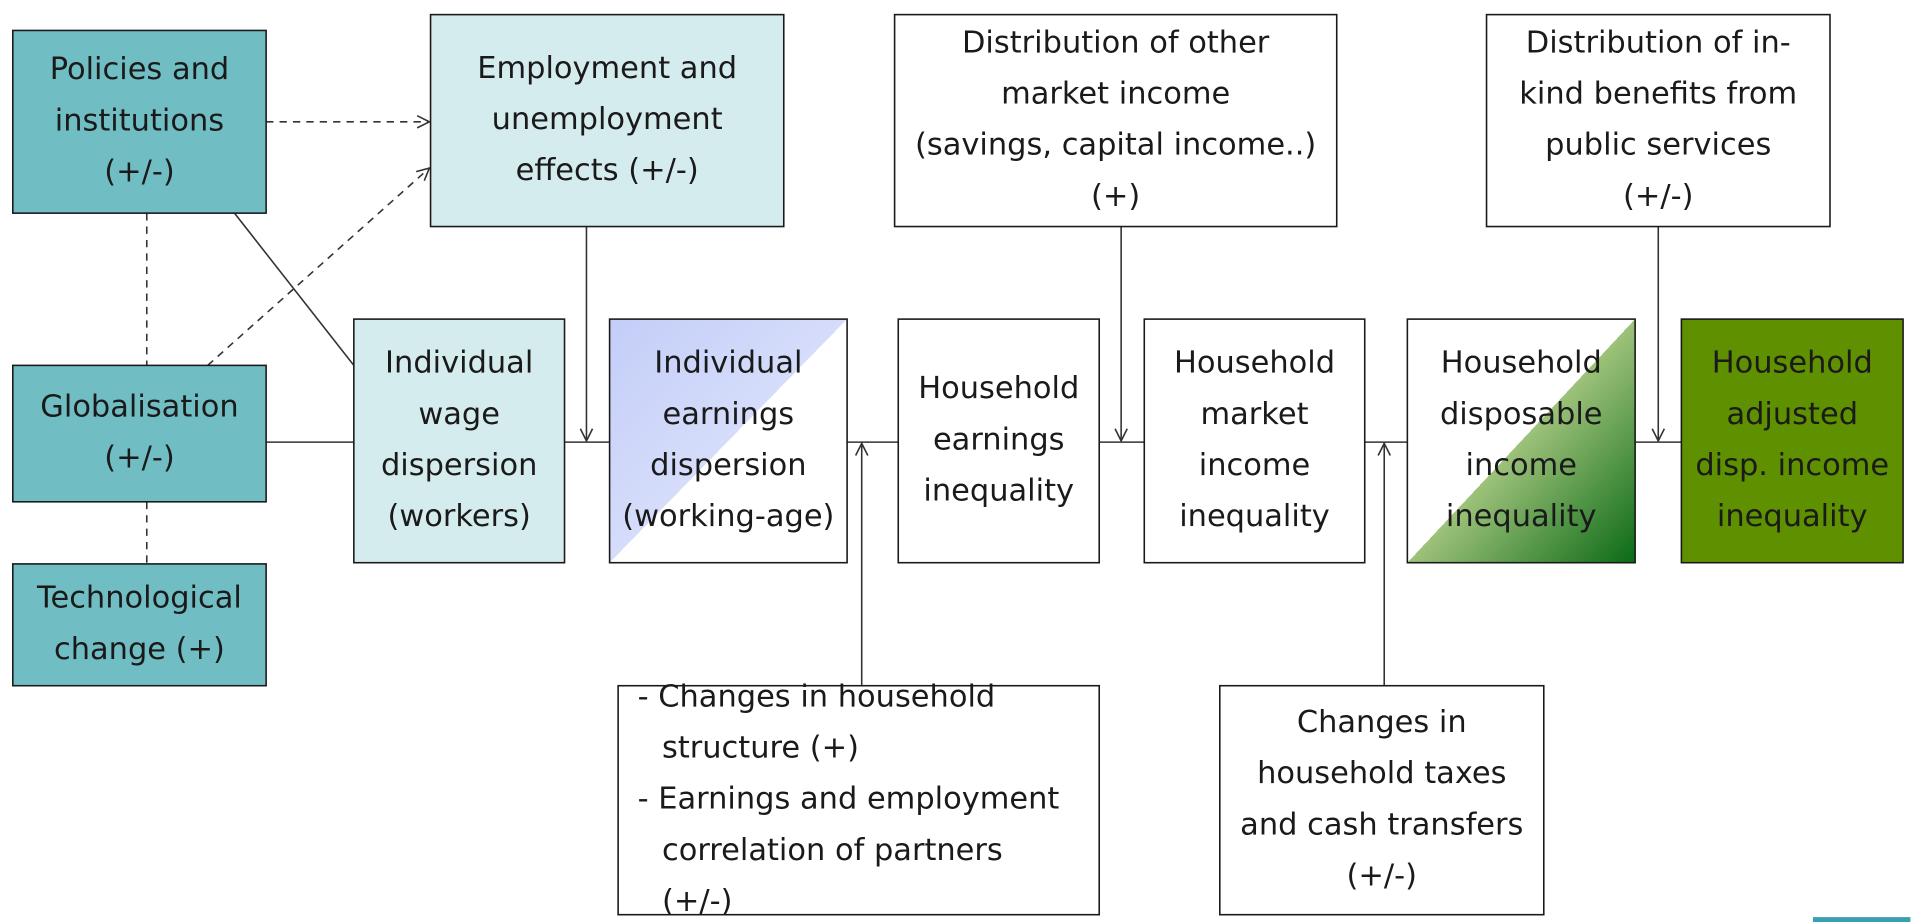 The image size is (1911, 922). What do you see at coordinates (459, 414) in the screenshot?
I see `node-label: wage` at bounding box center [459, 414].